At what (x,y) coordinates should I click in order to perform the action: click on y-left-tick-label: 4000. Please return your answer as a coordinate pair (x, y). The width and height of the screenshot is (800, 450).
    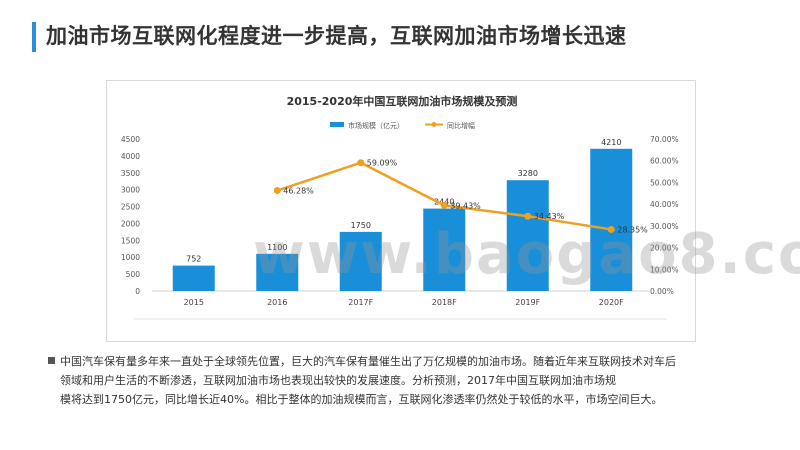
    Looking at the image, I should click on (130, 156).